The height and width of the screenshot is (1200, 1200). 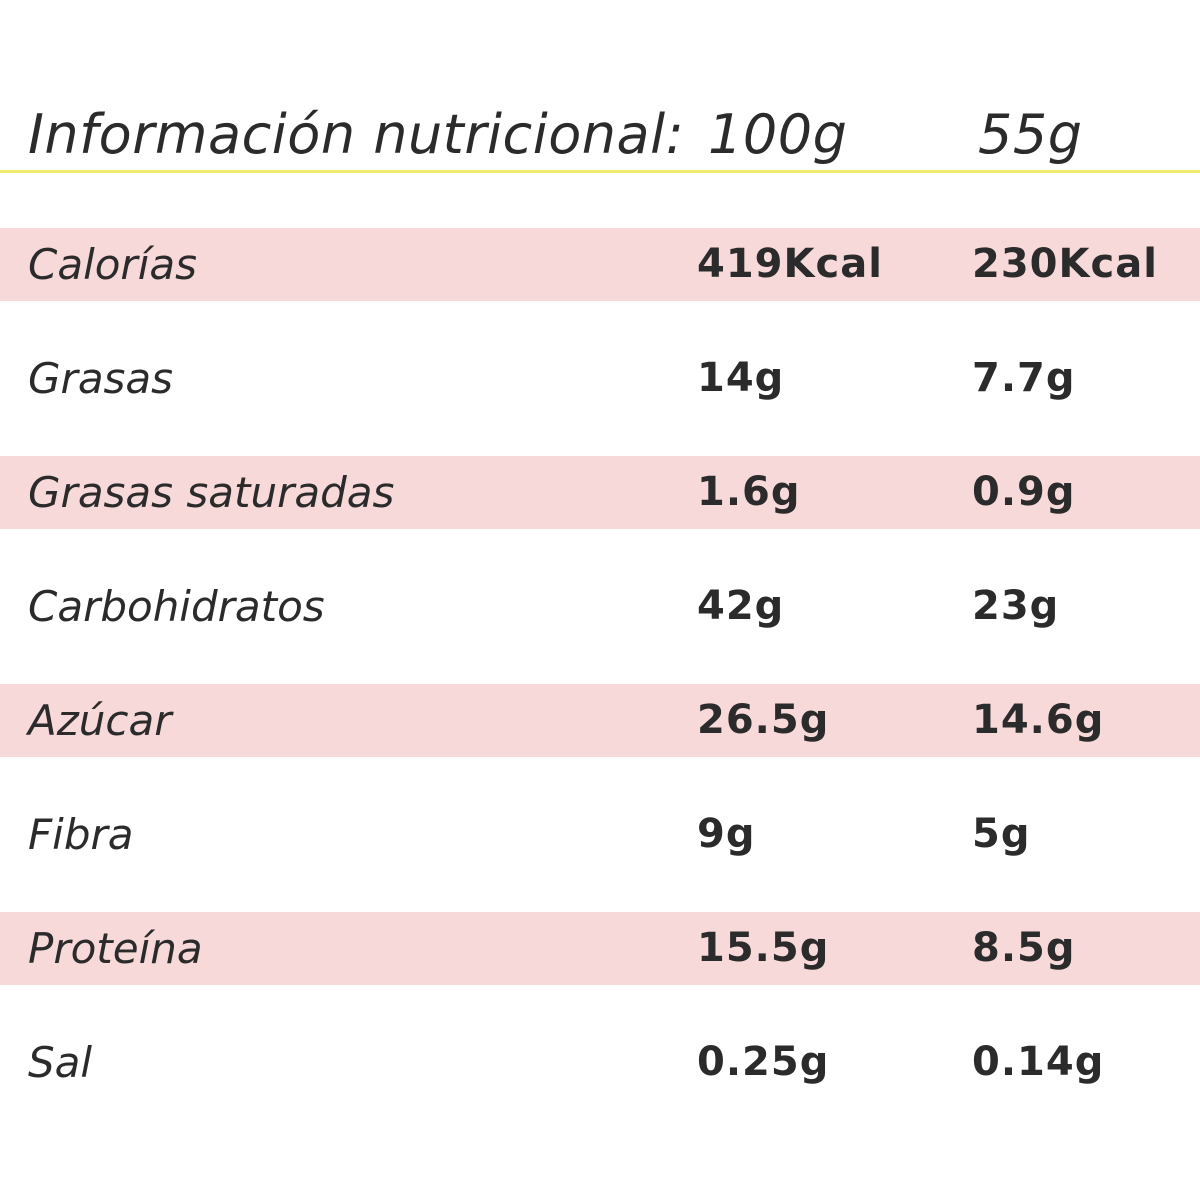 I want to click on value-per-55g: 0.14g, so click(x=1038, y=1062).